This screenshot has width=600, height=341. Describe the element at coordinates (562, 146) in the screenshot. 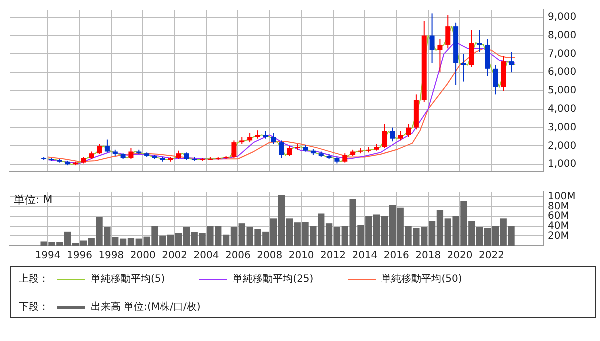

I see `y-tick-label: 2,000` at that location.